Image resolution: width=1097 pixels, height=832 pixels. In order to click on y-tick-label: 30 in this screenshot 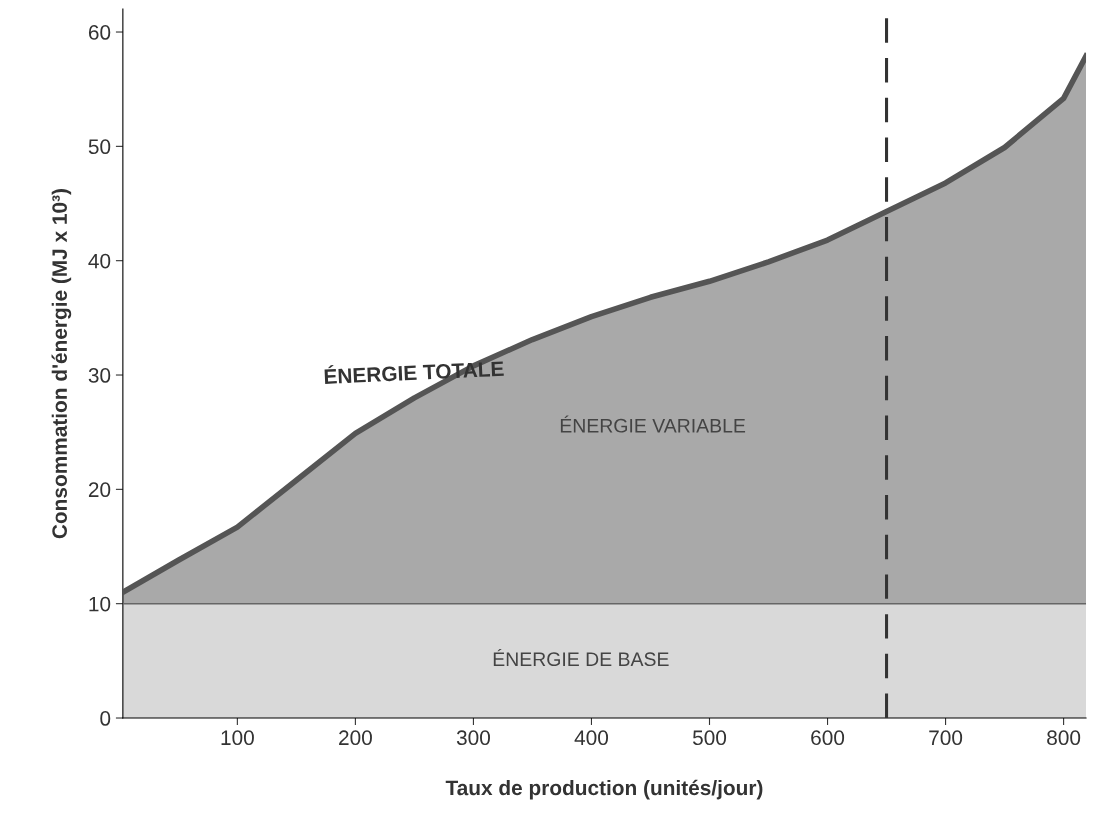, I will do `click(99, 375)`.